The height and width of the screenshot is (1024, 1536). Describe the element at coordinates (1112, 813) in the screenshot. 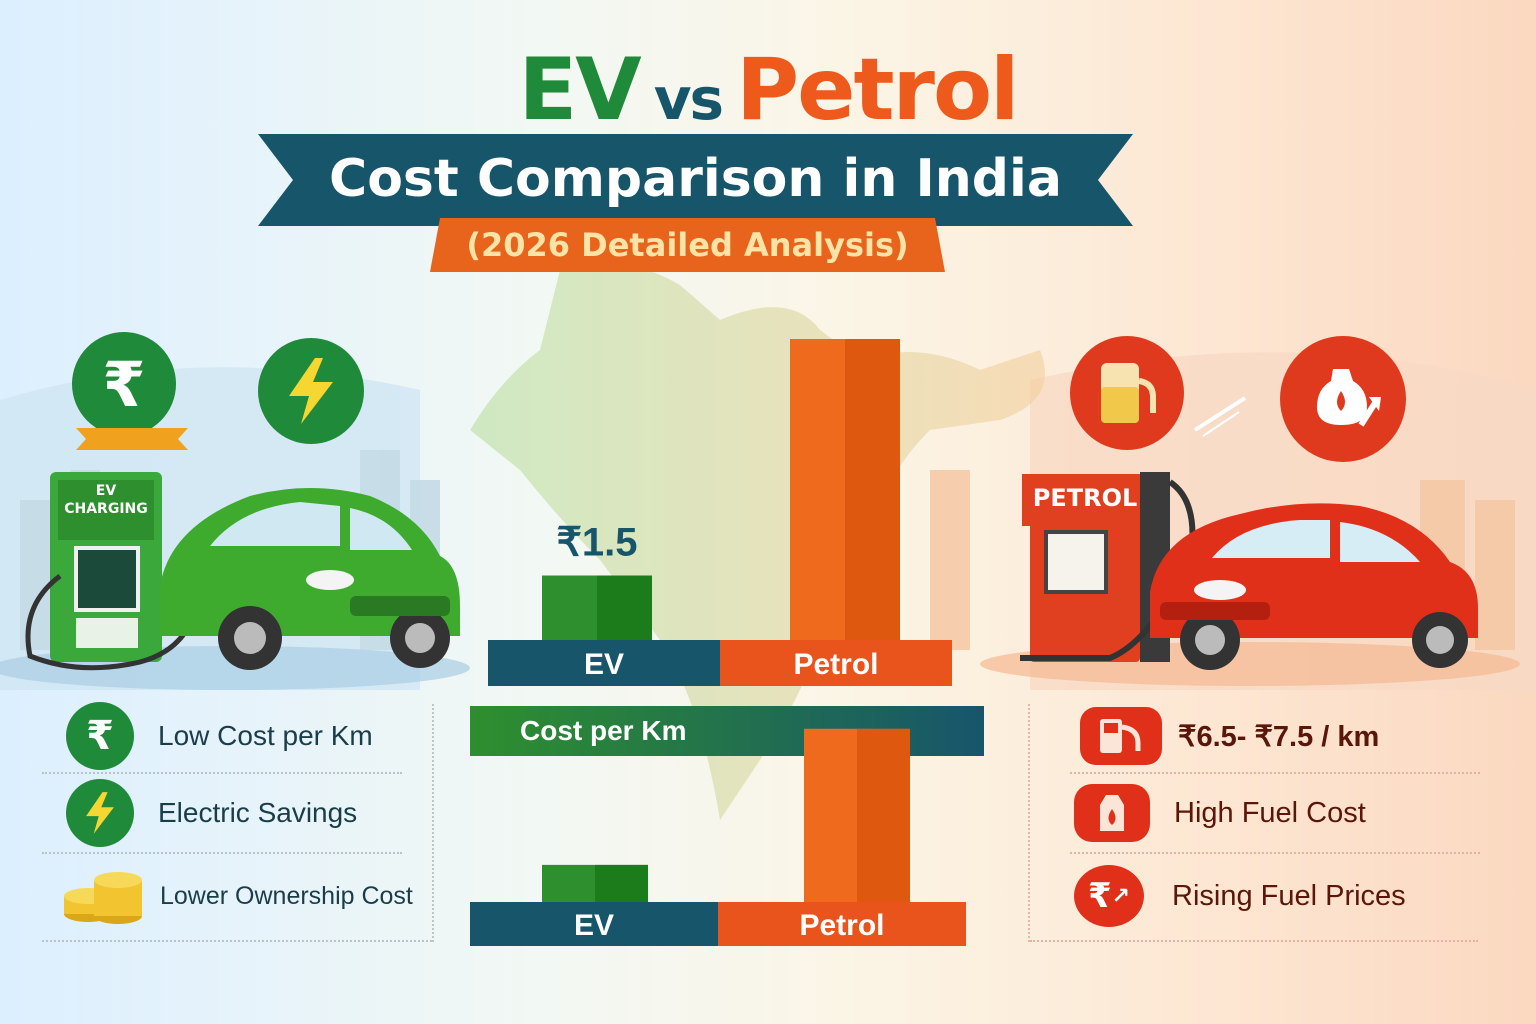

I see `fuel-can-icon` at that location.